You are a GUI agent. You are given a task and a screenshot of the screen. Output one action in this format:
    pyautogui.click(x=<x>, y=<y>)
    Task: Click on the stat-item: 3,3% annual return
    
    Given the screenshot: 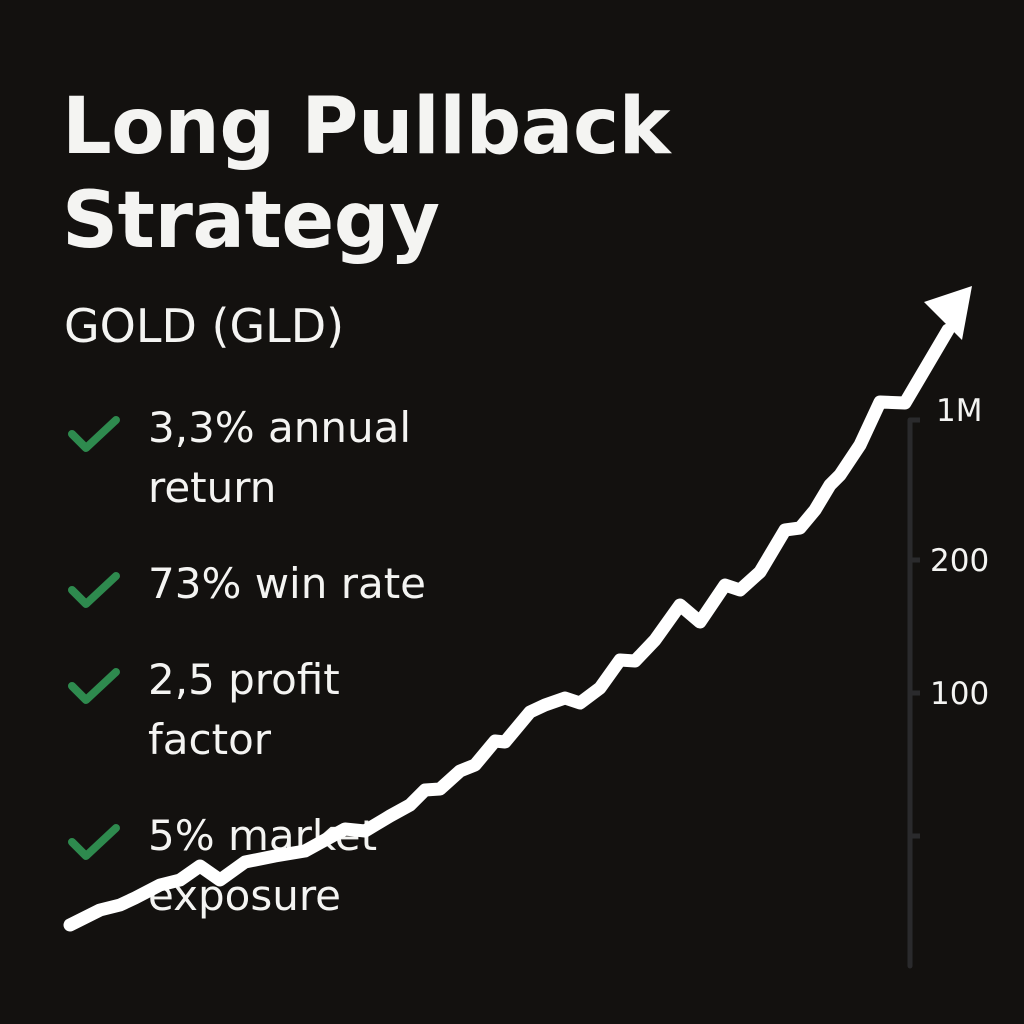 What is the action you would take?
    pyautogui.click(x=257, y=458)
    